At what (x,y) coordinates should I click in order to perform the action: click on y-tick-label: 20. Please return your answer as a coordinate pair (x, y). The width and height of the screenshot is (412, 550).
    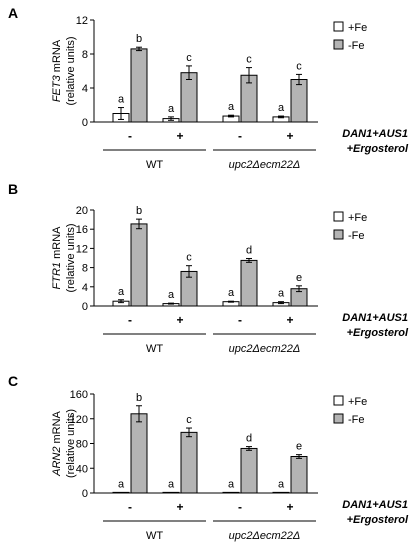
    Looking at the image, I should click on (82, 211).